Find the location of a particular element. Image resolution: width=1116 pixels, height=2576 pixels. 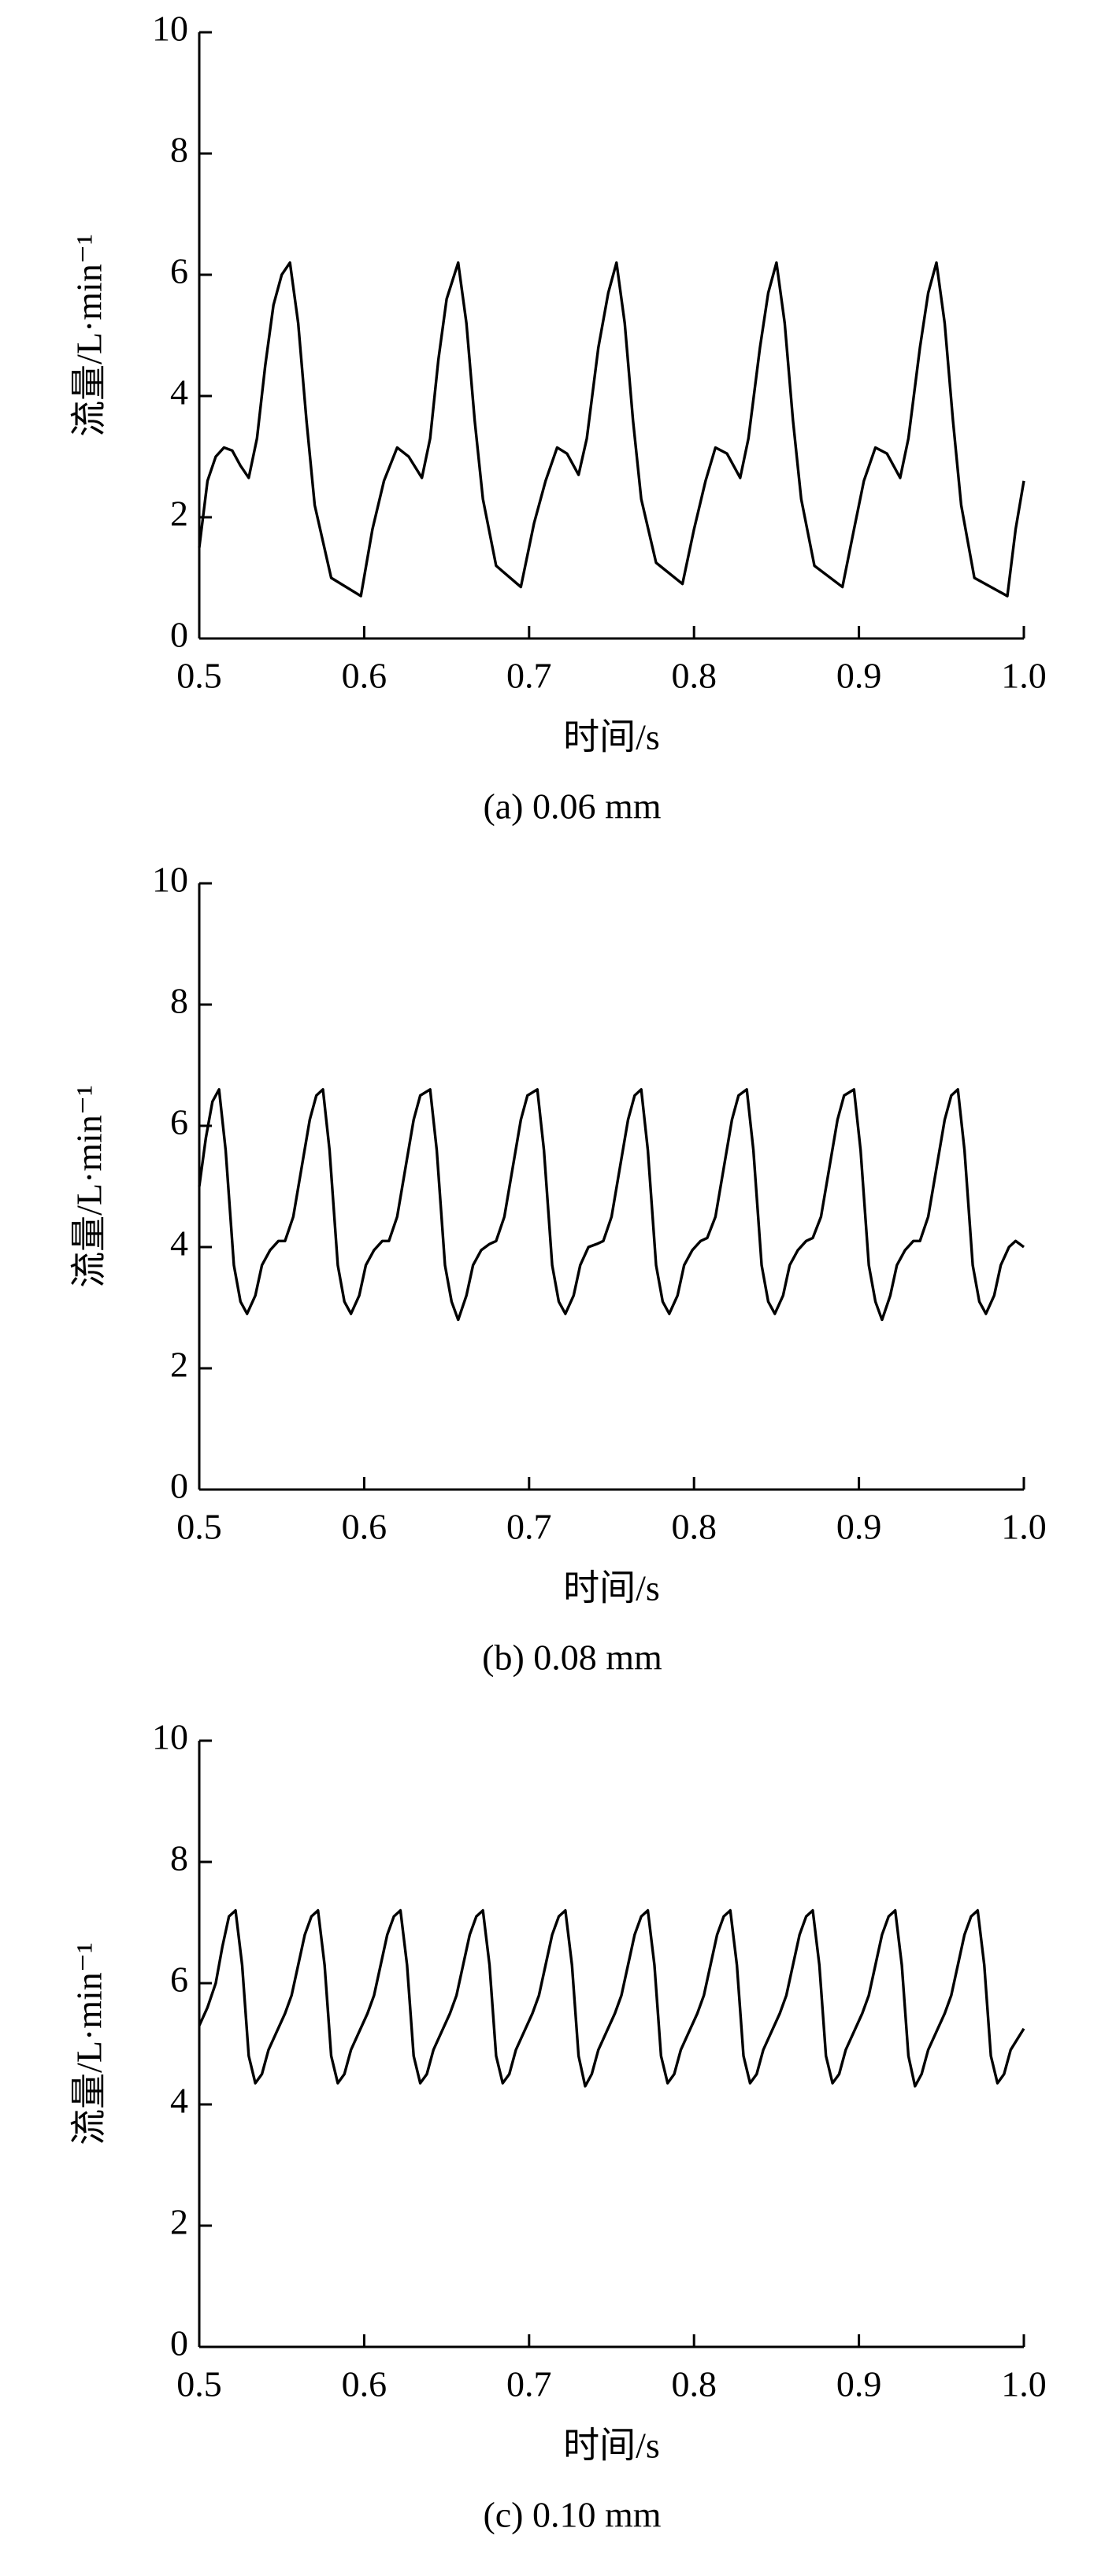

caption: (a) 0.06 mm is located at coordinates (572, 806).